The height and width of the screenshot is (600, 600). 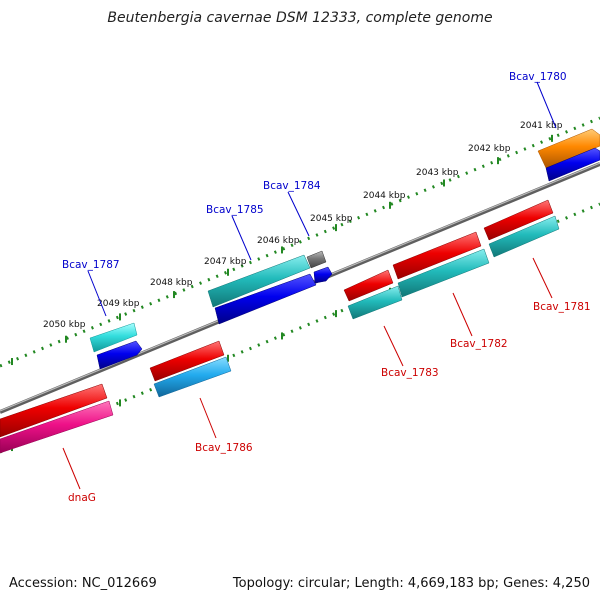 I want to click on gene-label-Bcav_1785: Bcav_1785, so click(x=235, y=210).